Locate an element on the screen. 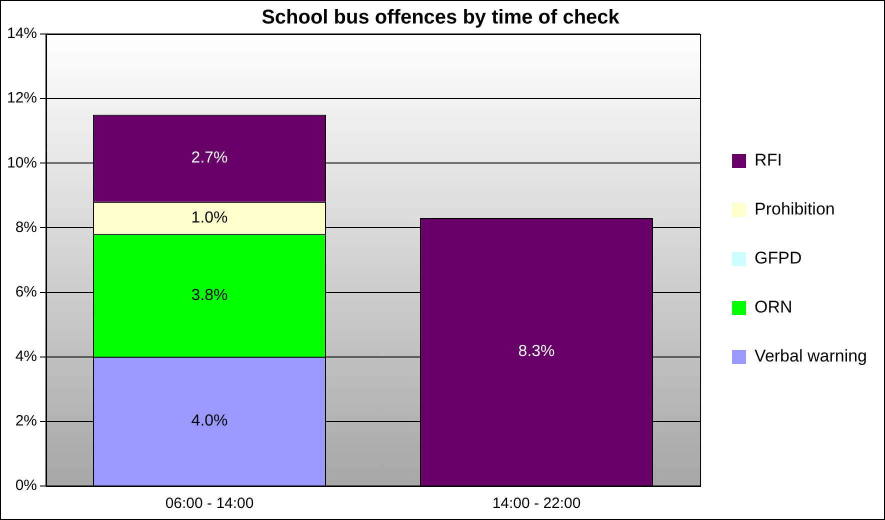 The width and height of the screenshot is (885, 520). legend-label: ORN is located at coordinates (773, 307).